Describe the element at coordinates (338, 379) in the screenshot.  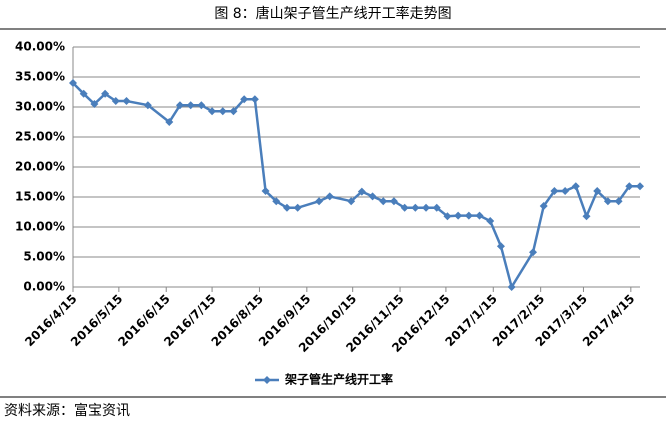
I see `legend-label: 架子管生产线开工率` at that location.